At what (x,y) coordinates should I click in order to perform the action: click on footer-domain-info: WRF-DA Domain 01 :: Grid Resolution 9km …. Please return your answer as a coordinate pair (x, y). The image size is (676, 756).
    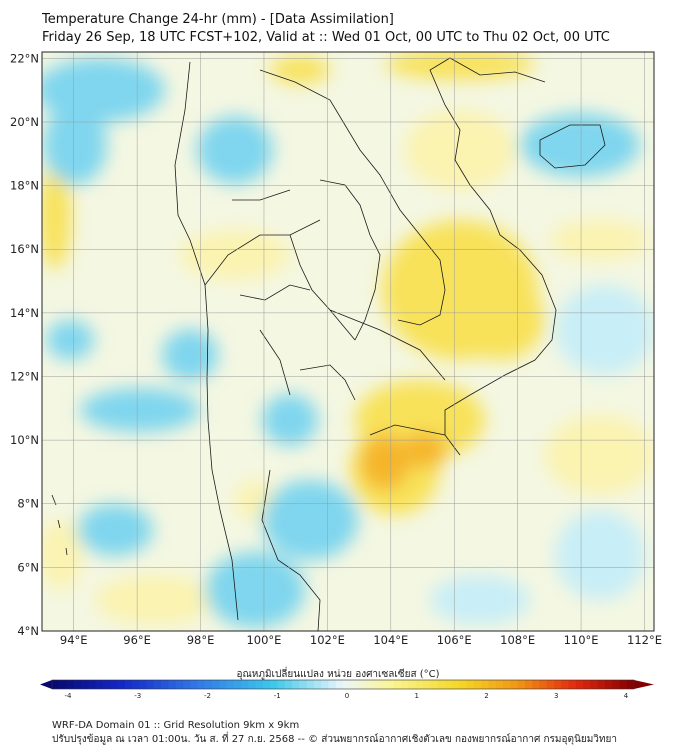
    Looking at the image, I should click on (176, 725).